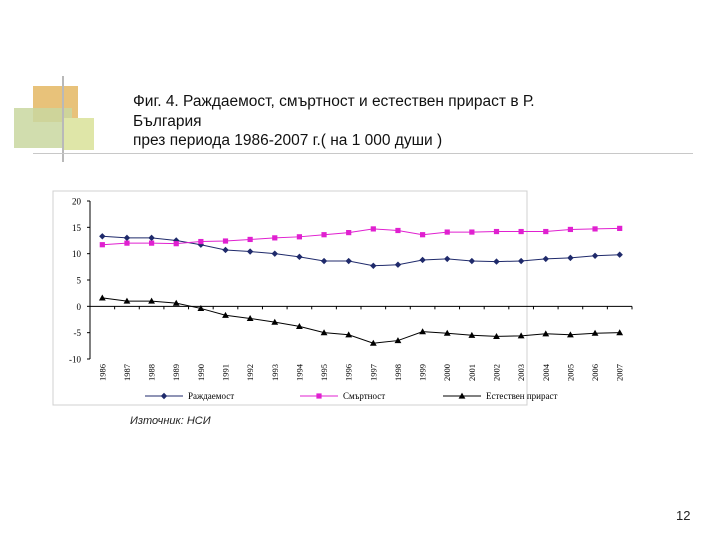  What do you see at coordinates (319, 396) in the screenshot?
I see `legend-deaths-marker` at bounding box center [319, 396].